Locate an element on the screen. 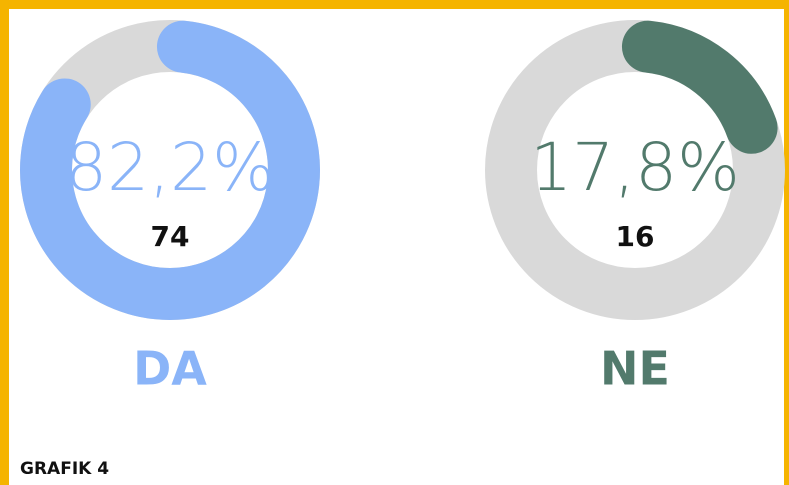 Image resolution: width=789 pixels, height=485 pixels. category-label: NE is located at coordinates (635, 369).